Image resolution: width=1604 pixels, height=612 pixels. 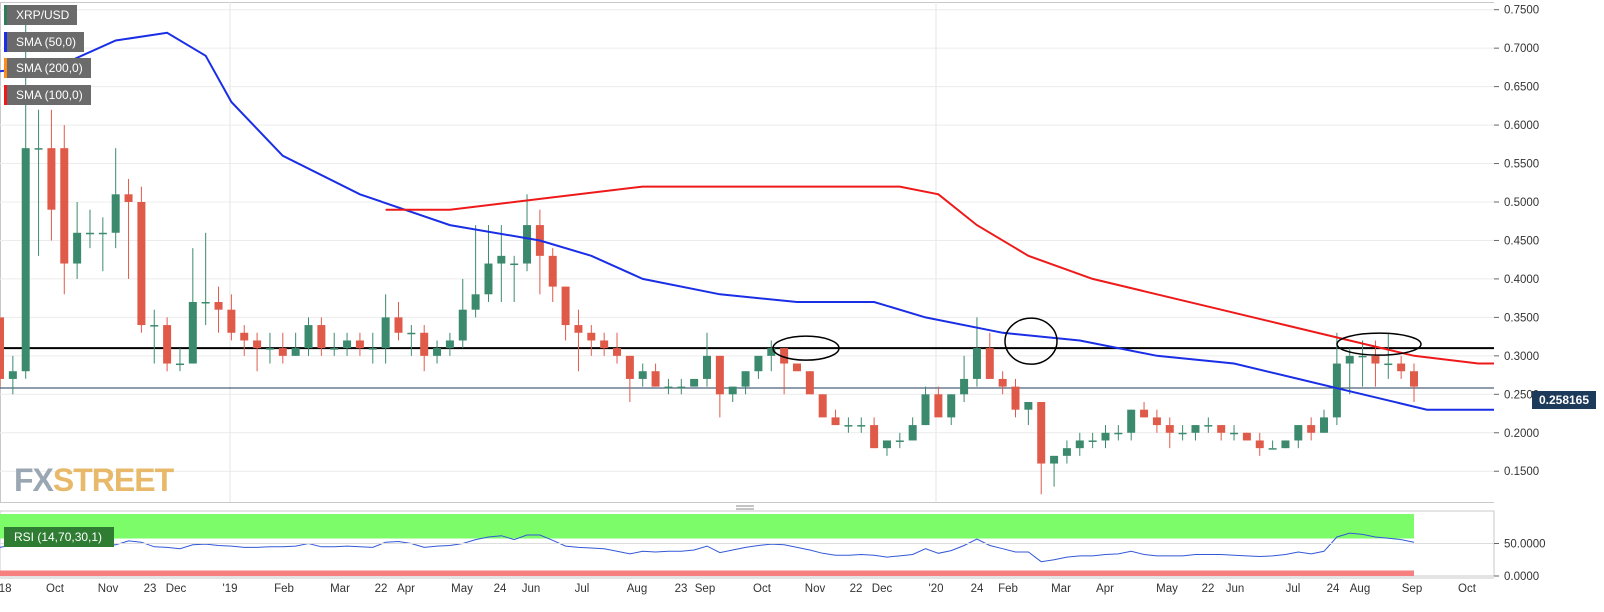 I want to click on symbol-legend: XRP/USD, so click(x=41, y=15).